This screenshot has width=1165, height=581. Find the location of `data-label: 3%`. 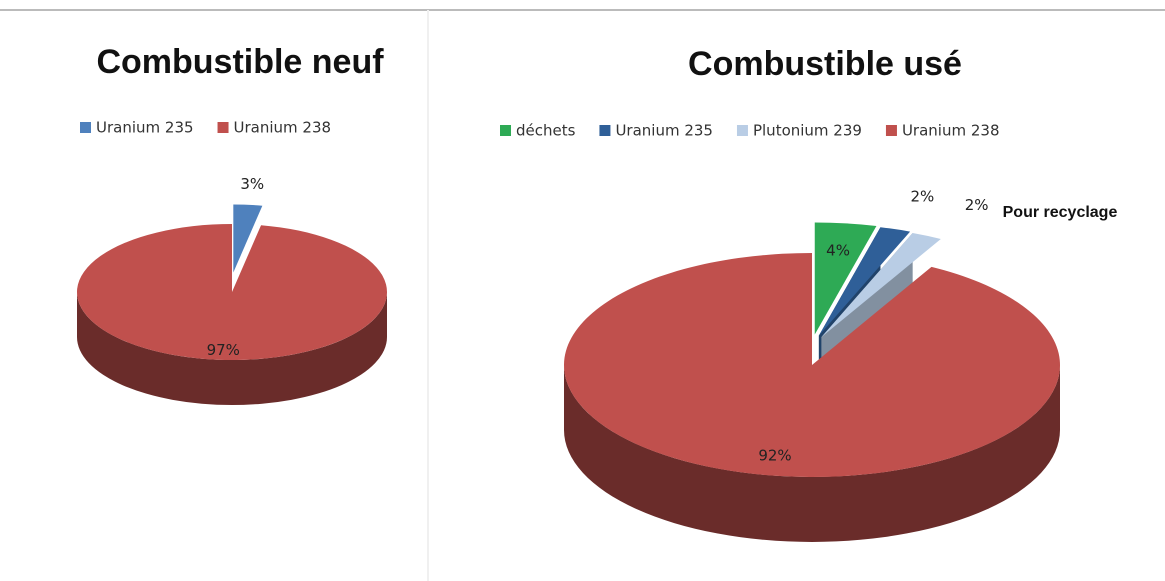

data-label: 3% is located at coordinates (252, 184).